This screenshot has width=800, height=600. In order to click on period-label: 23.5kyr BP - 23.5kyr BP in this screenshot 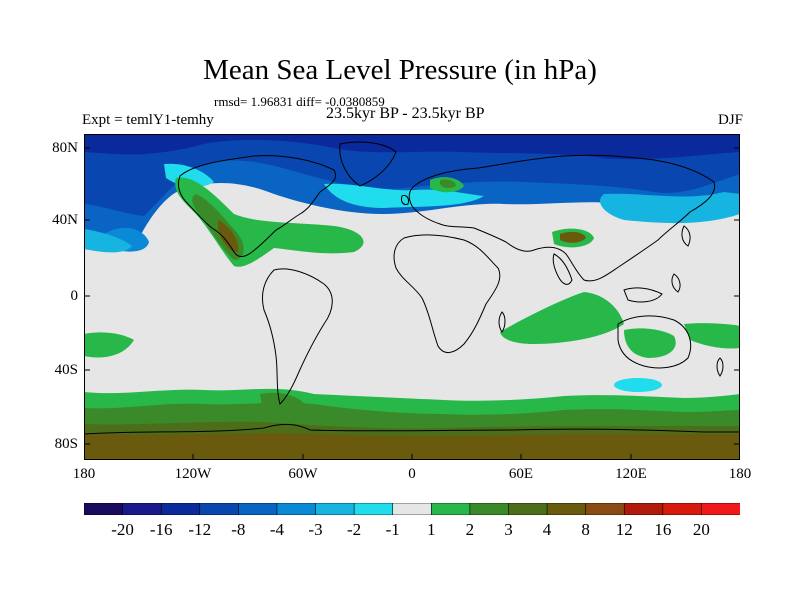, I will do `click(405, 113)`.